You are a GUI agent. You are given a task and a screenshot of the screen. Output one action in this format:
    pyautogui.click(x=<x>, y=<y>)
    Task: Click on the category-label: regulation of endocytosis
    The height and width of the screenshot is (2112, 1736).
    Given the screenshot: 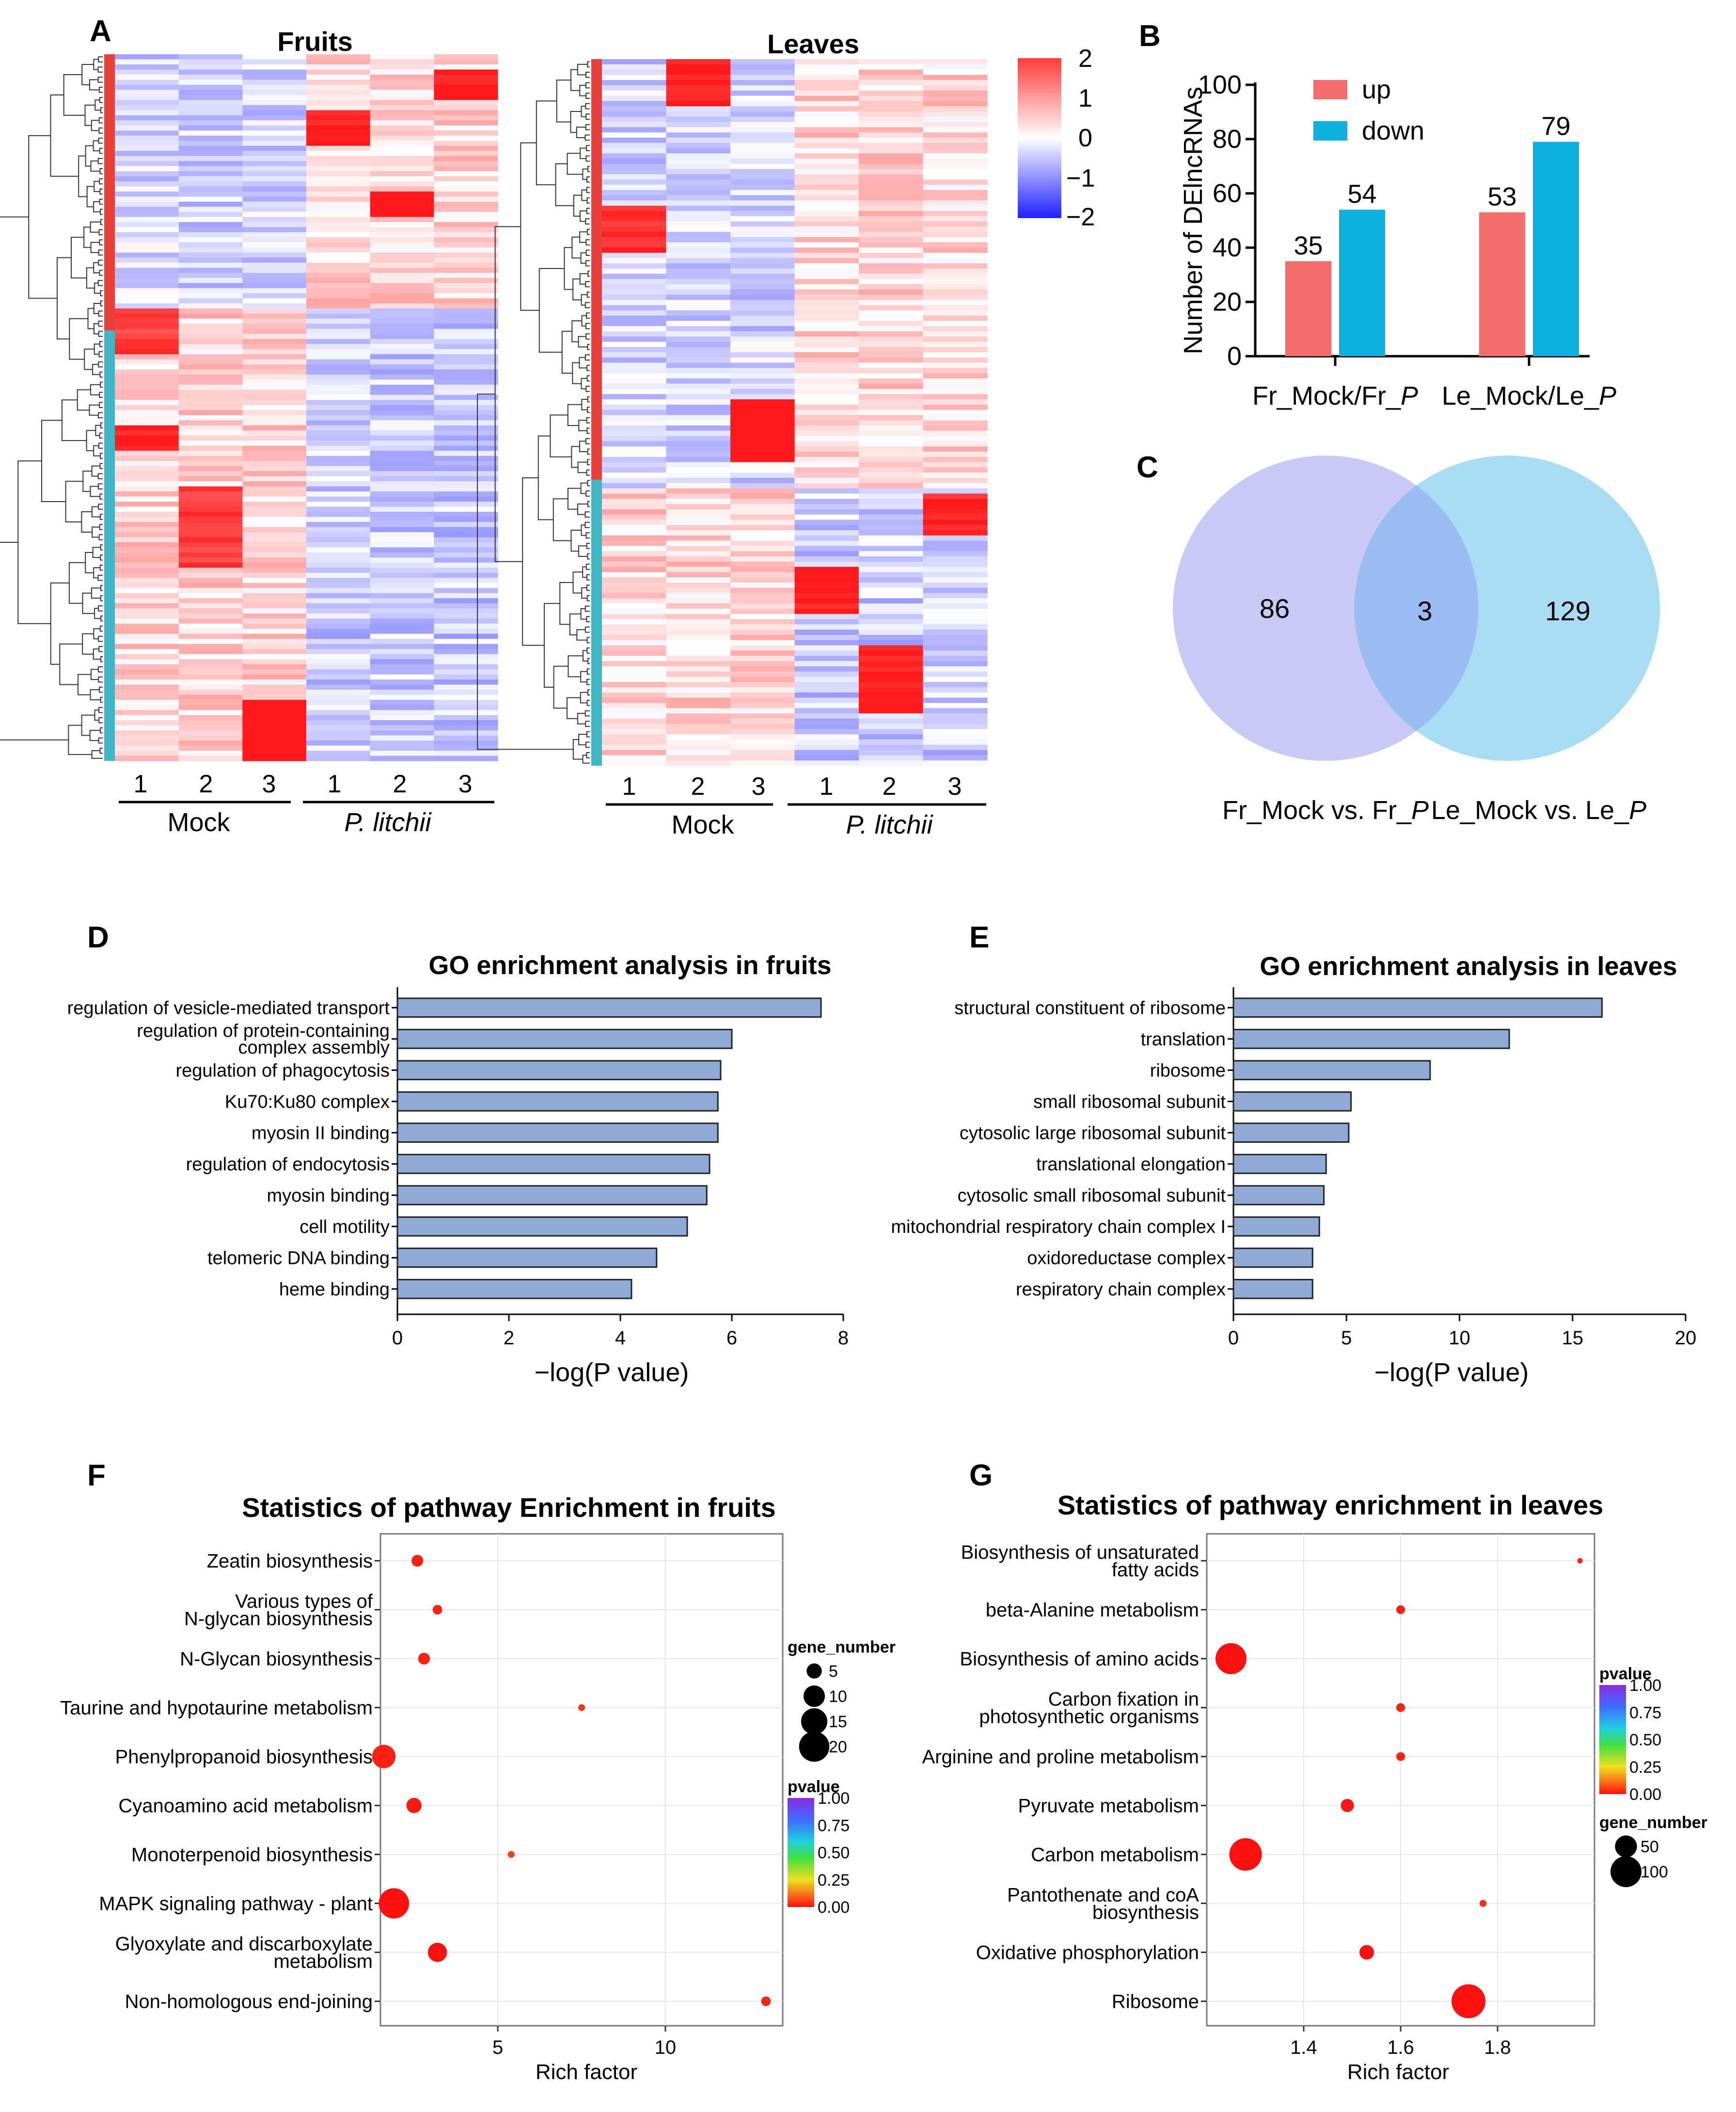 What is the action you would take?
    pyautogui.click(x=288, y=1164)
    